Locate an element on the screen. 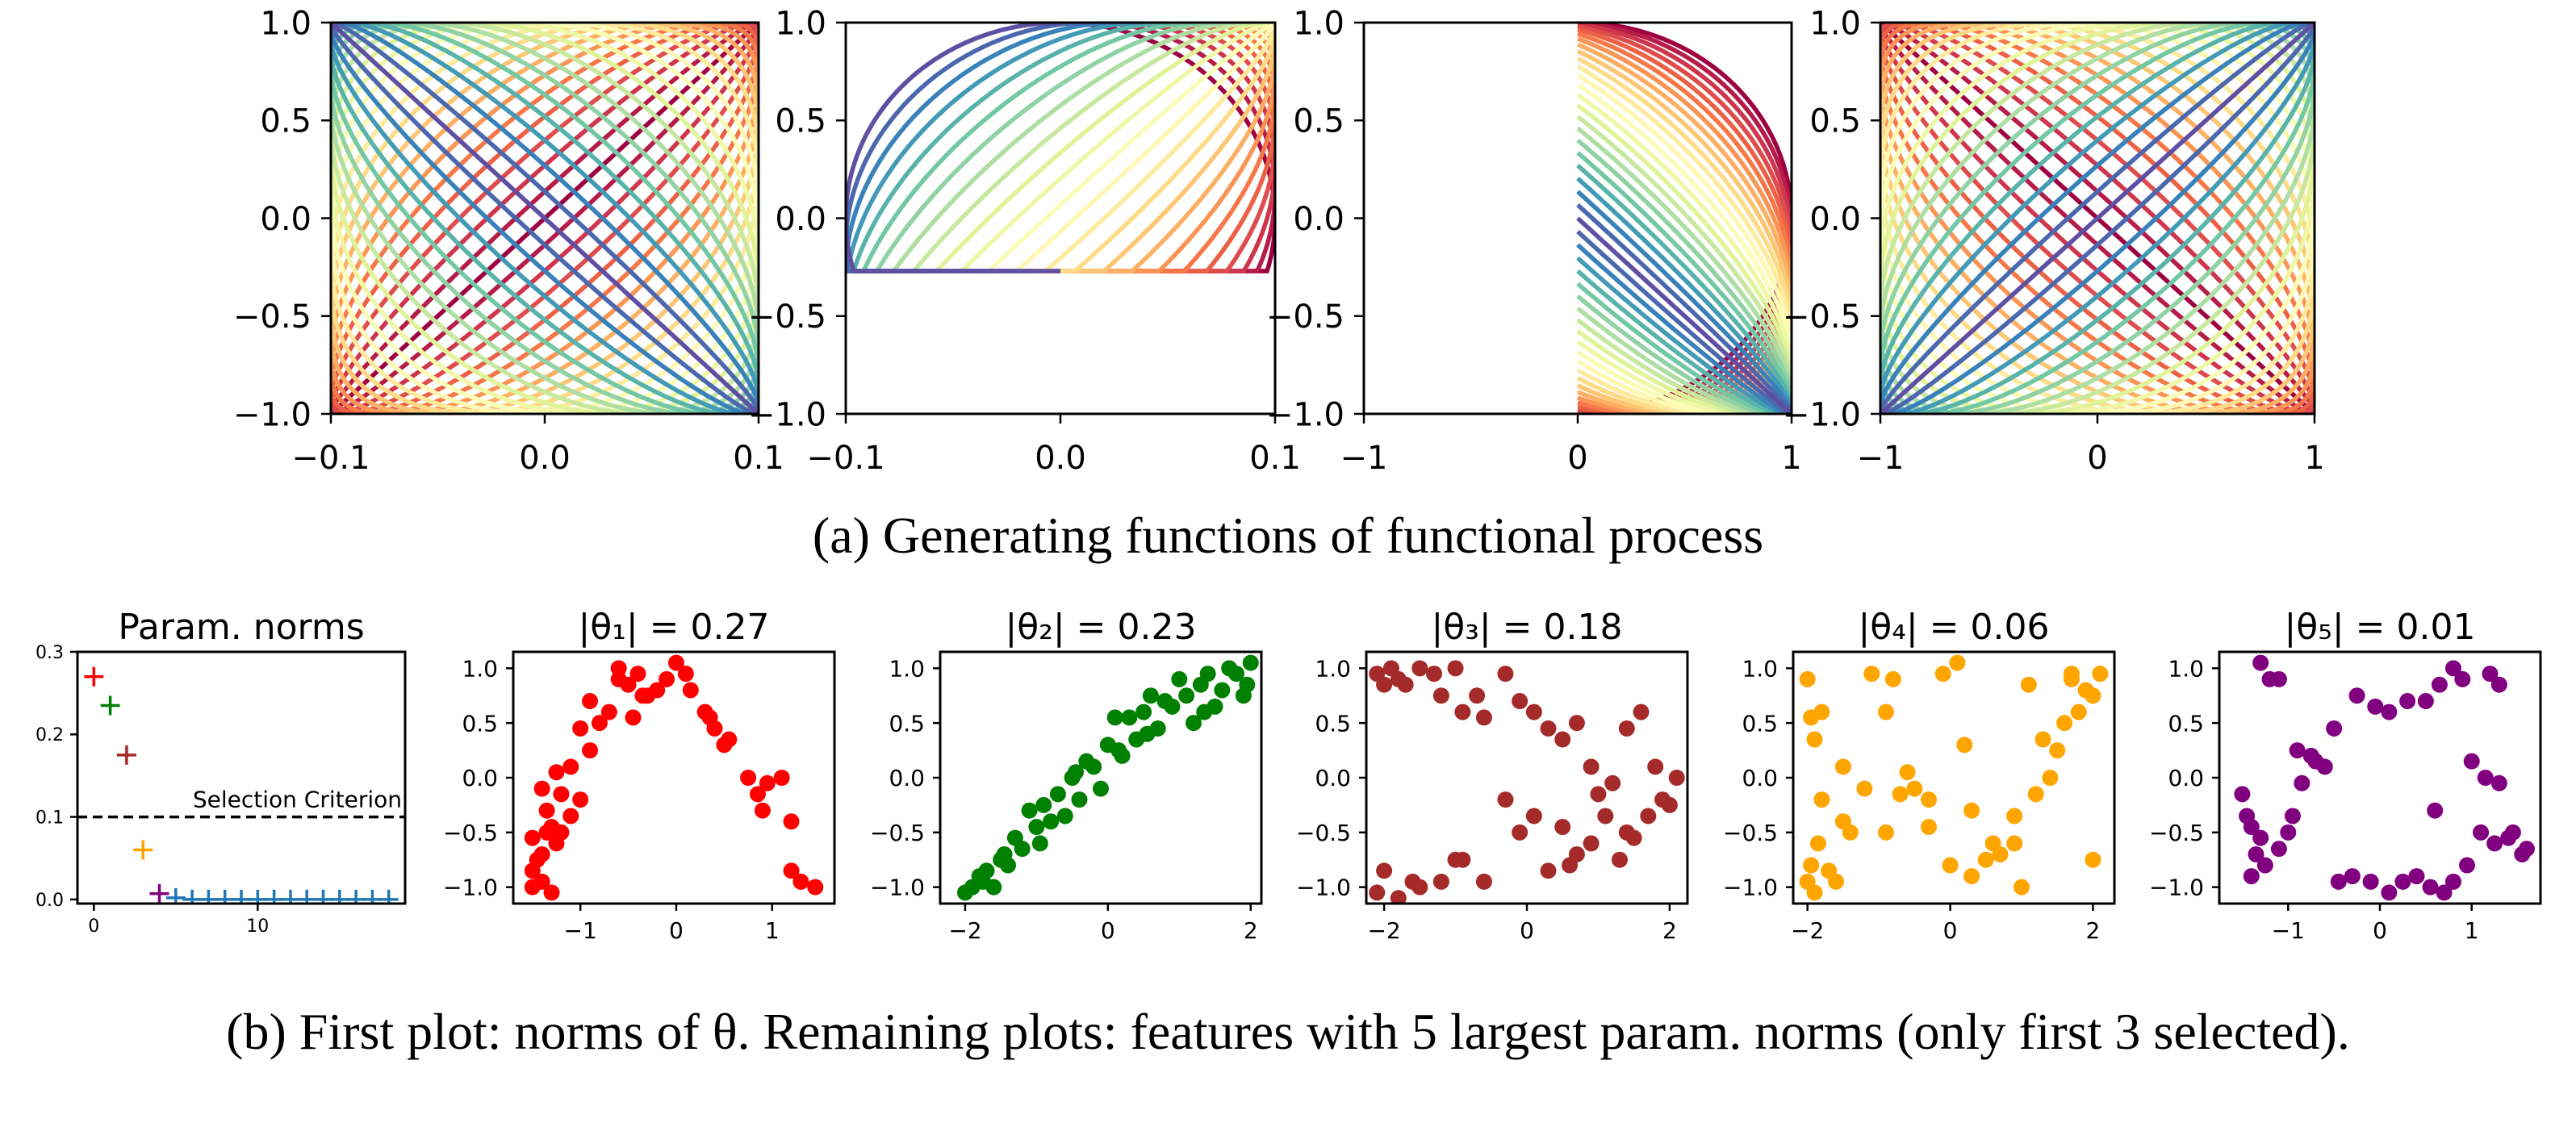 This screenshot has height=1123, width=2576. selection-criterion-label: Selection Criterion is located at coordinates (297, 800).